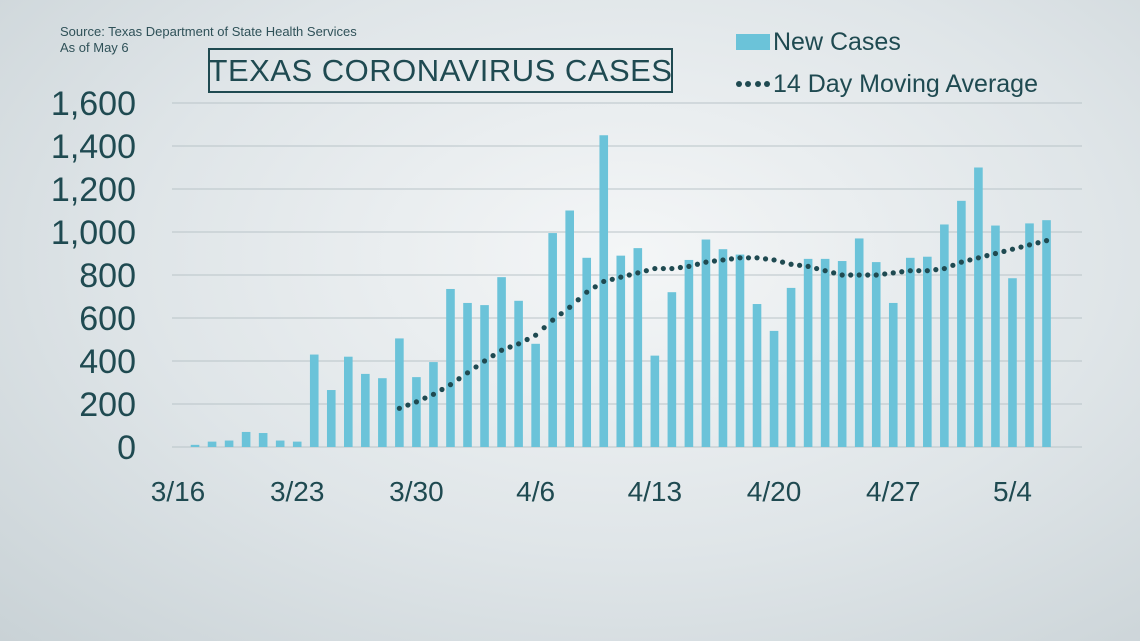 The width and height of the screenshot is (1140, 641). I want to click on x-axis-ticks: 3/16 3/23 3/30 4/6 4/13 4/20 4/27 5/4, so click(591, 491).